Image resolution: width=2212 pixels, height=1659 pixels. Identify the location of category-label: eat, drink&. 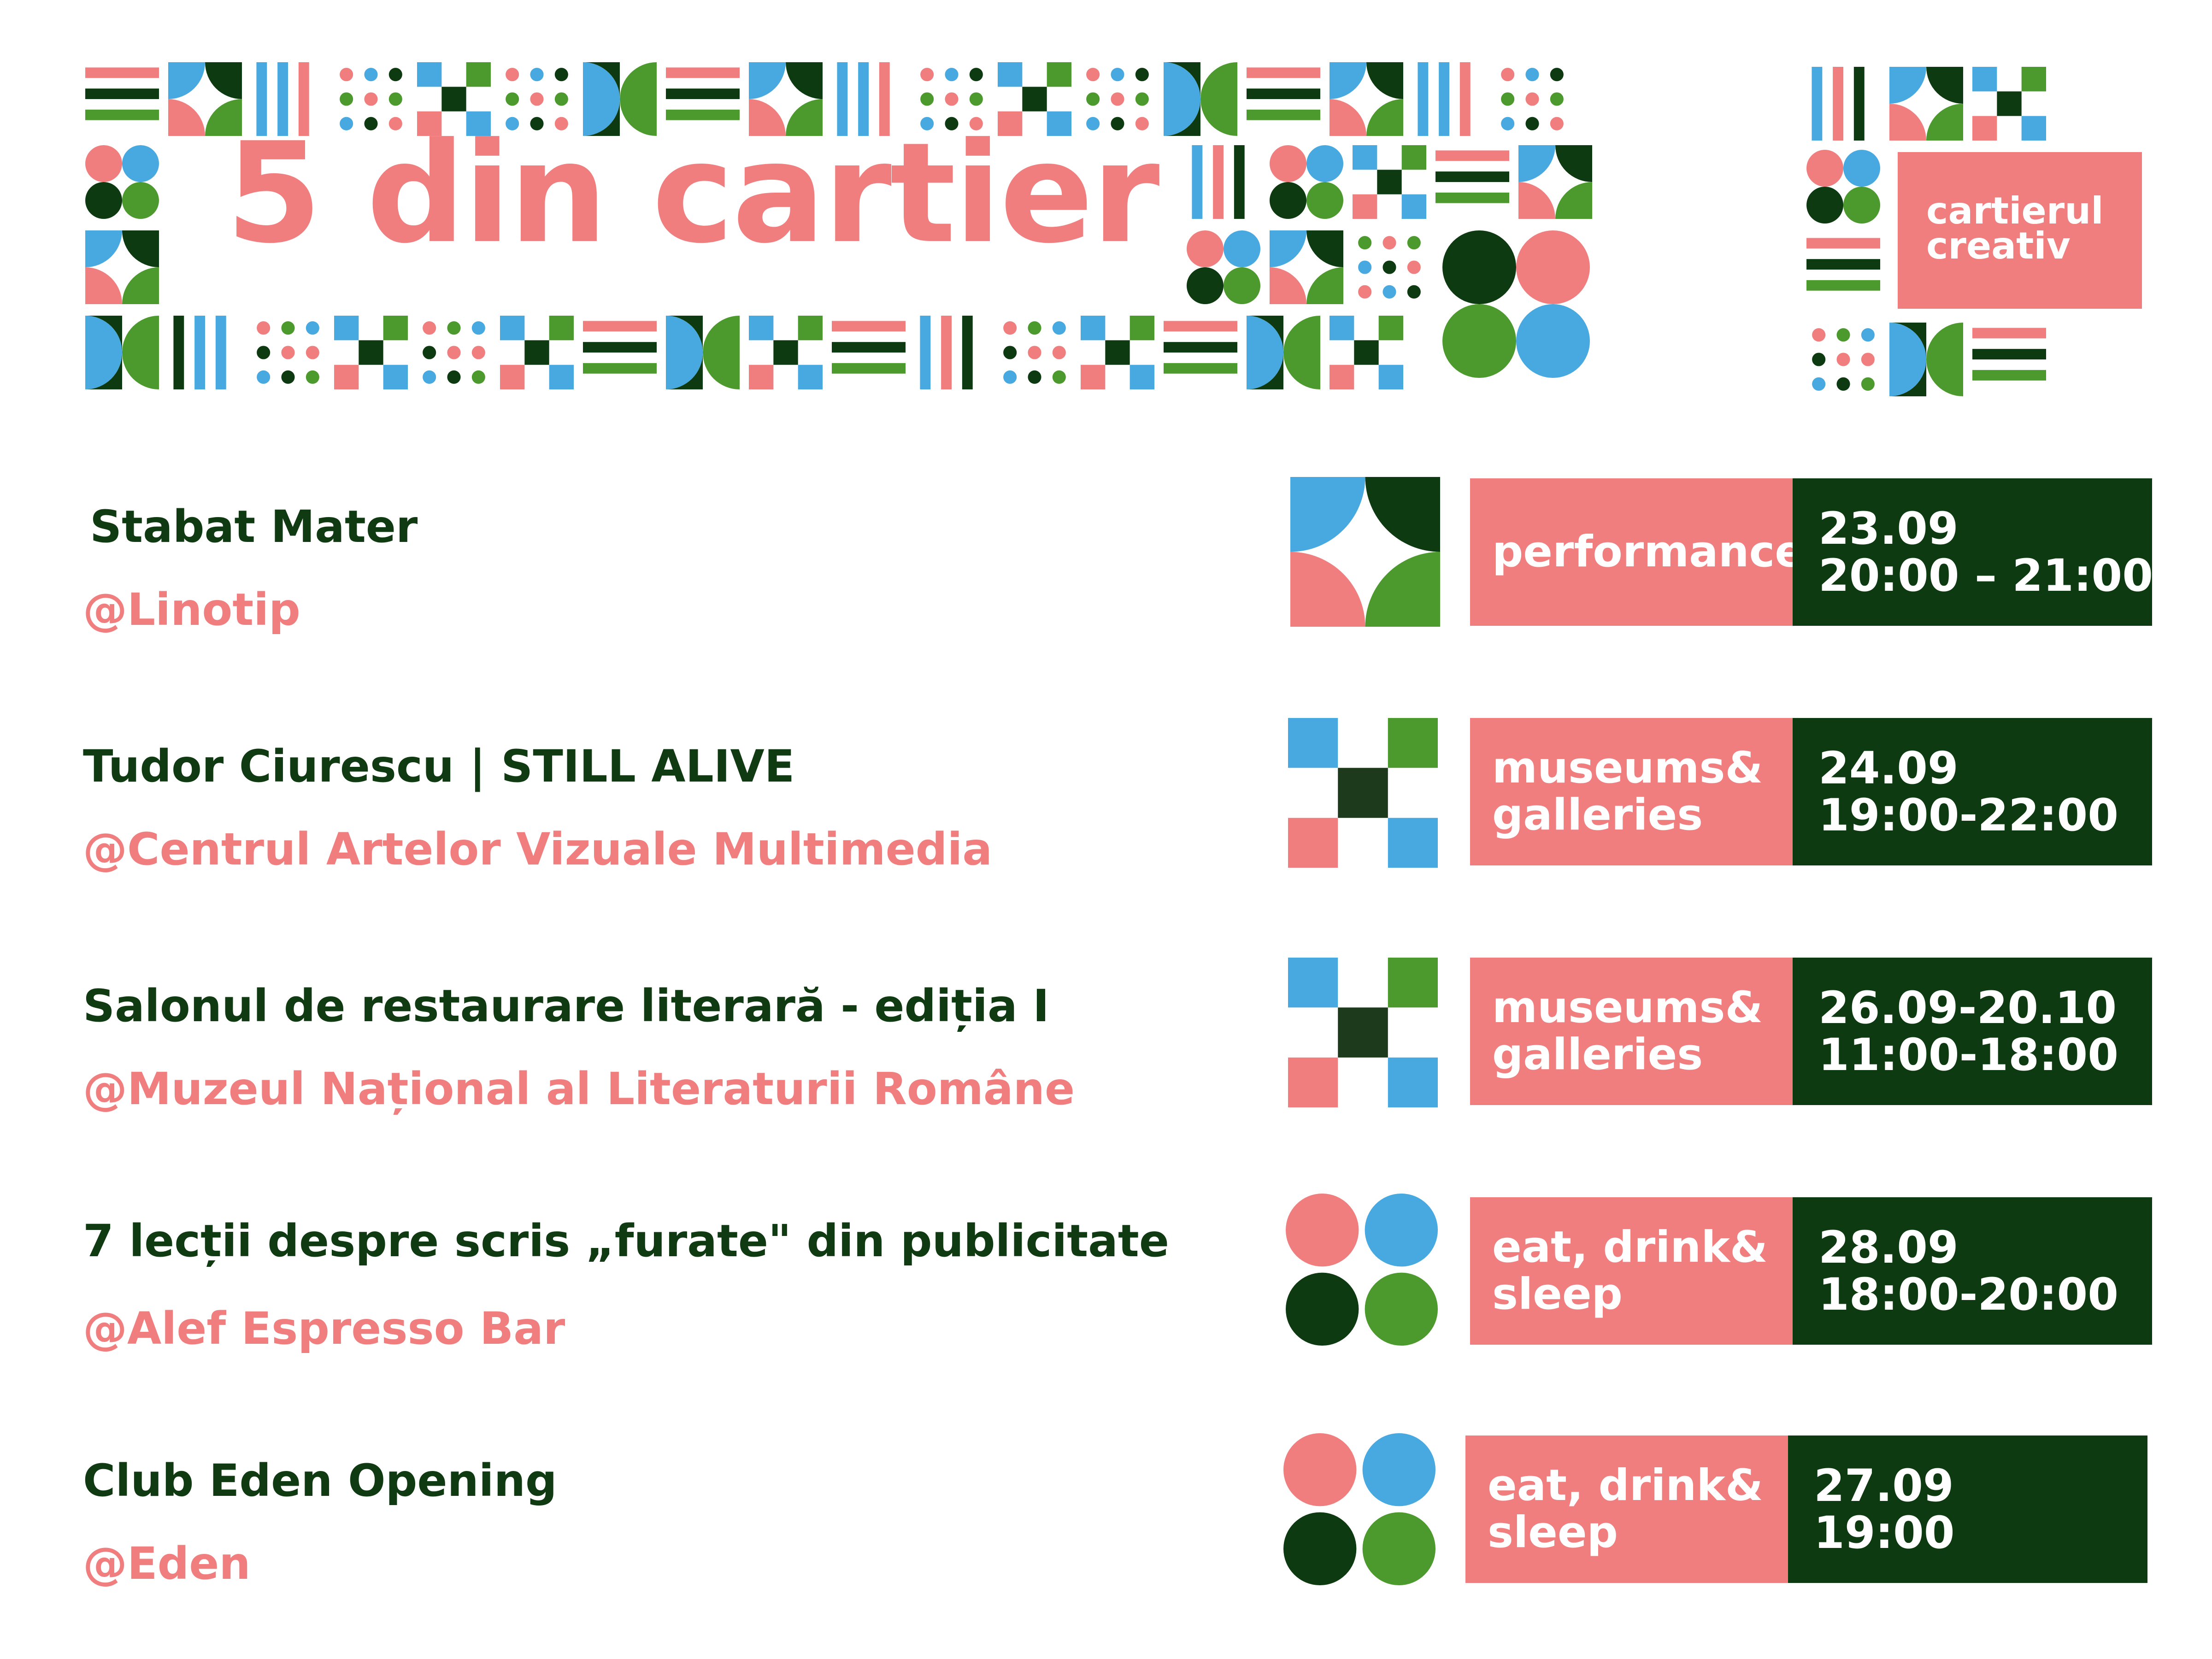
(1625, 1485).